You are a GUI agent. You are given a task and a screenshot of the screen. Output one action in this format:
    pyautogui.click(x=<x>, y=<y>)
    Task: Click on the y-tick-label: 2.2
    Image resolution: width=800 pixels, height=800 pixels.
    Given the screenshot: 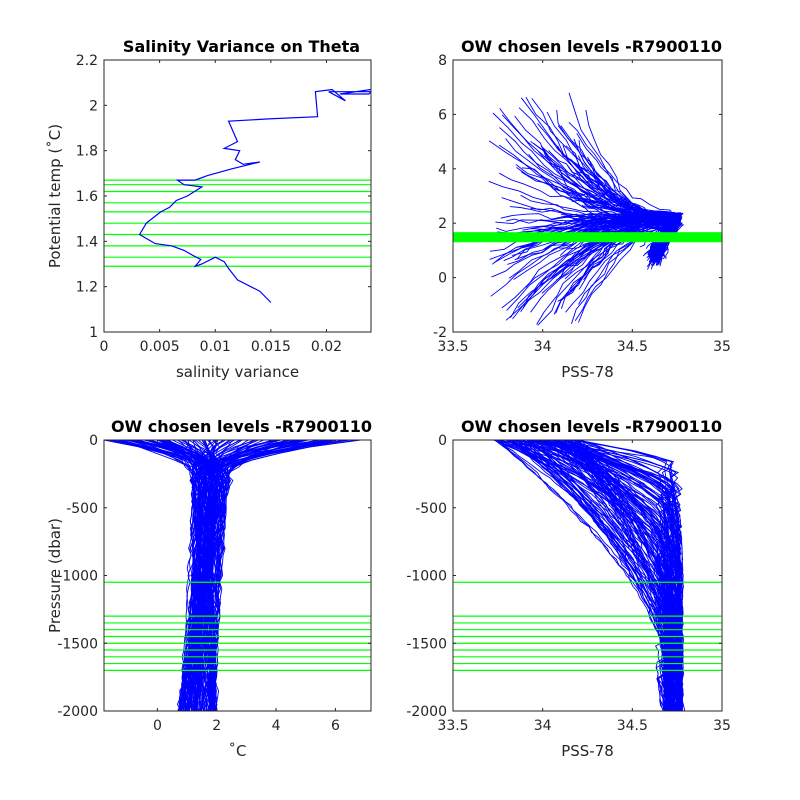 What is the action you would take?
    pyautogui.click(x=87, y=61)
    